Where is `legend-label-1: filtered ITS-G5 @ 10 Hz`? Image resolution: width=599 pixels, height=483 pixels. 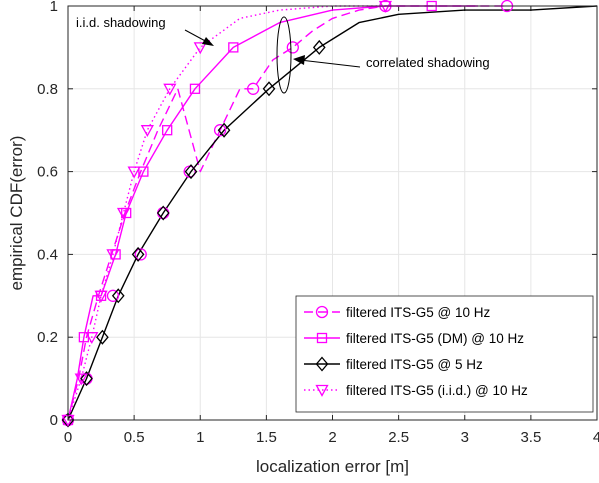
legend-label-1: filtered ITS-G5 @ 10 Hz is located at coordinates (418, 312).